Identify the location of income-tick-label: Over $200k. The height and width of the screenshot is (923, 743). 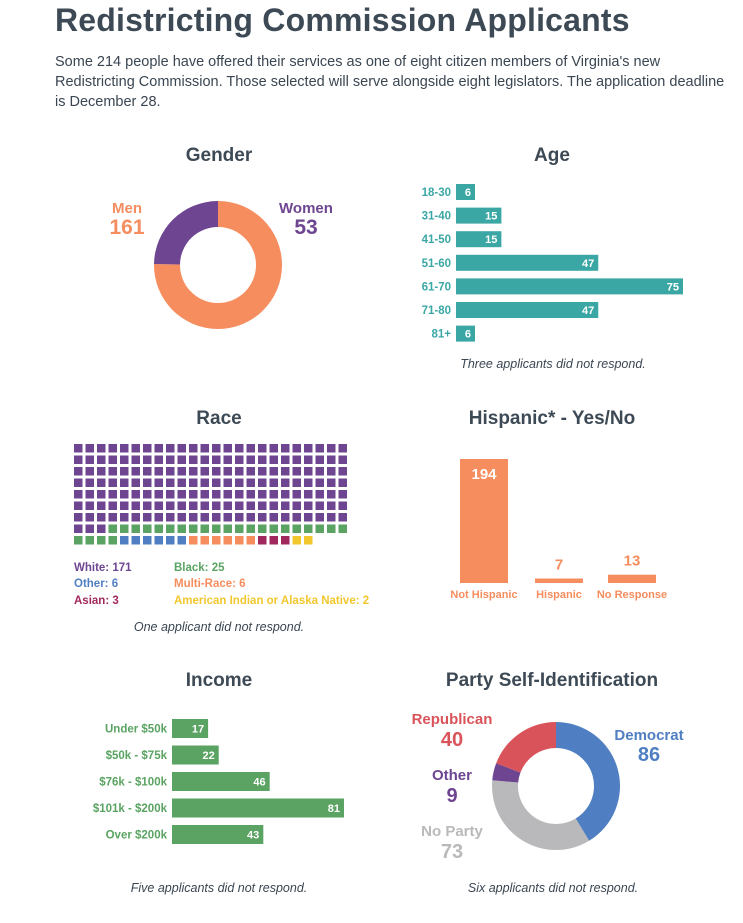
(137, 836).